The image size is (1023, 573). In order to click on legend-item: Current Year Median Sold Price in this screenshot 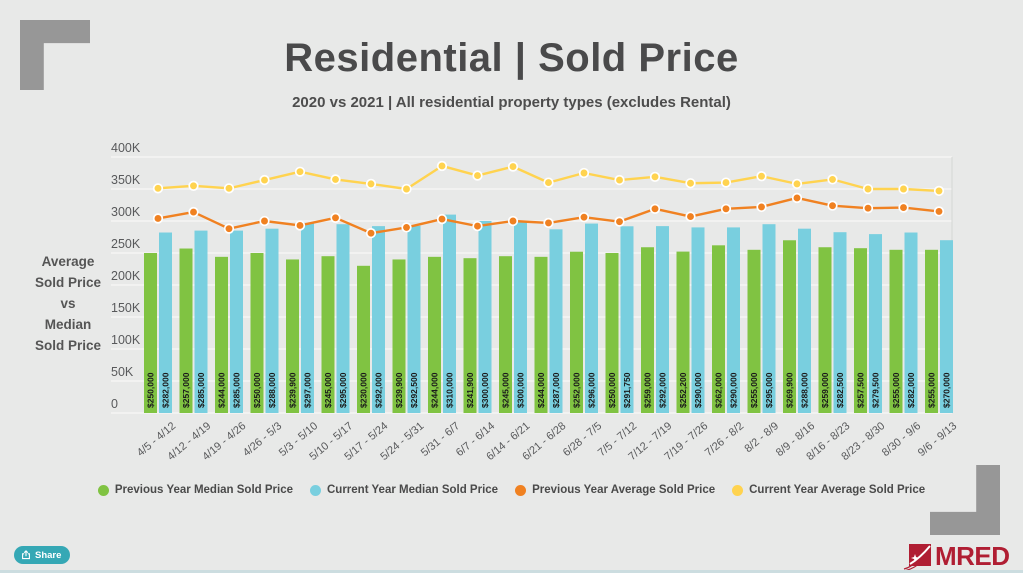, I will do `click(404, 490)`.